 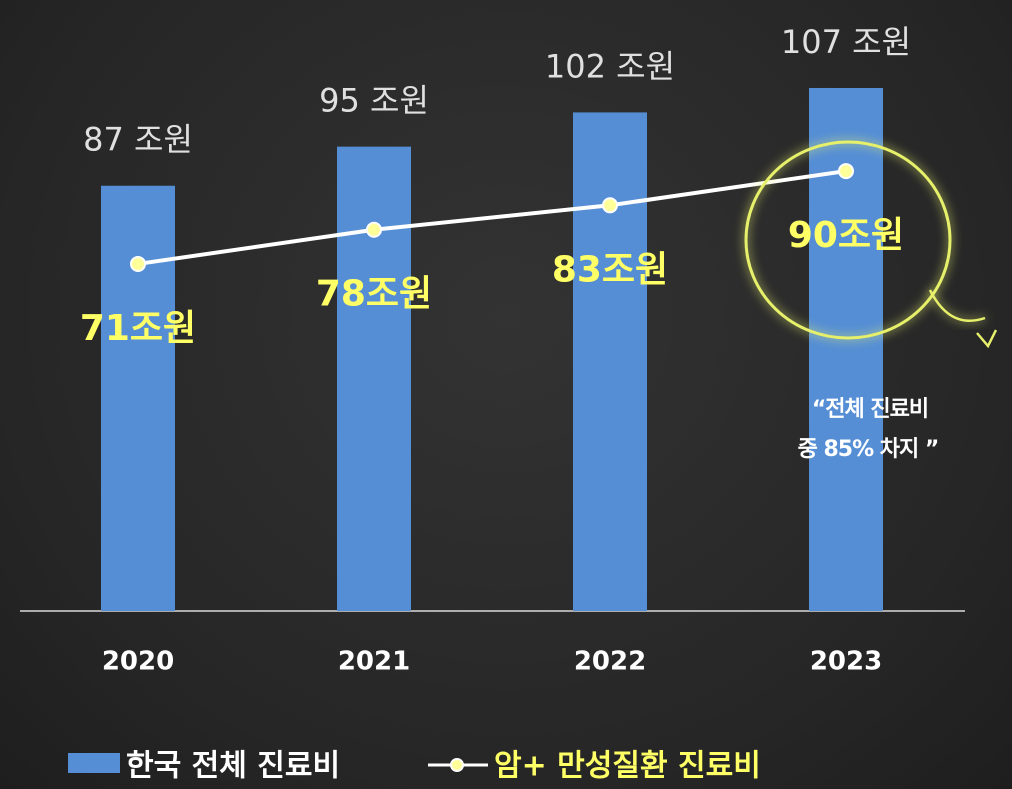 What do you see at coordinates (233, 766) in the screenshot?
I see `legend-label: 한국 전체 진료비` at bounding box center [233, 766].